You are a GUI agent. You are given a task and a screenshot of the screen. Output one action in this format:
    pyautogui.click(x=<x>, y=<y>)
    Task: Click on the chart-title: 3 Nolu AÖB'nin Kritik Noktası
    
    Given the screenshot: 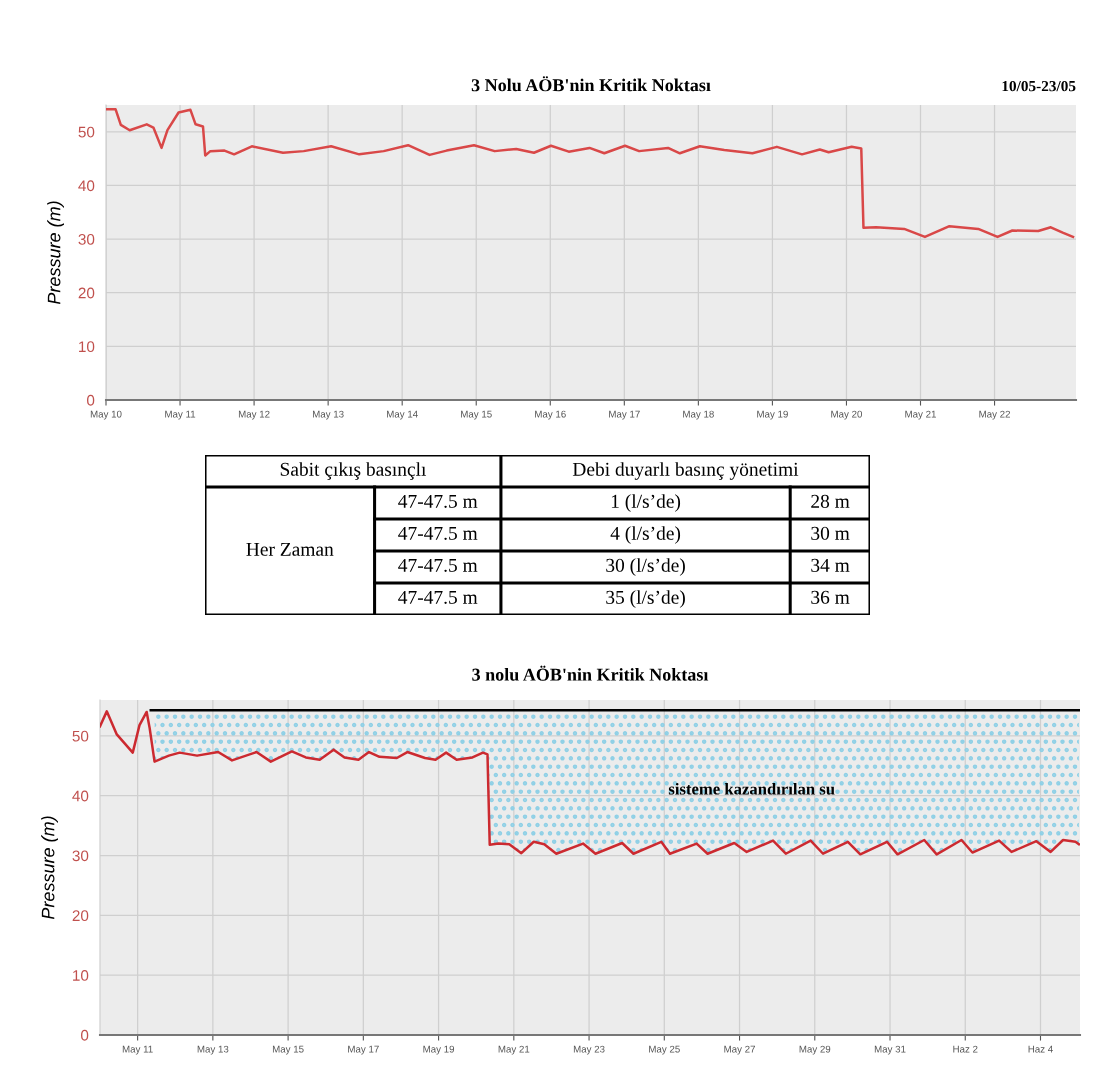 What is the action you would take?
    pyautogui.click(x=591, y=84)
    